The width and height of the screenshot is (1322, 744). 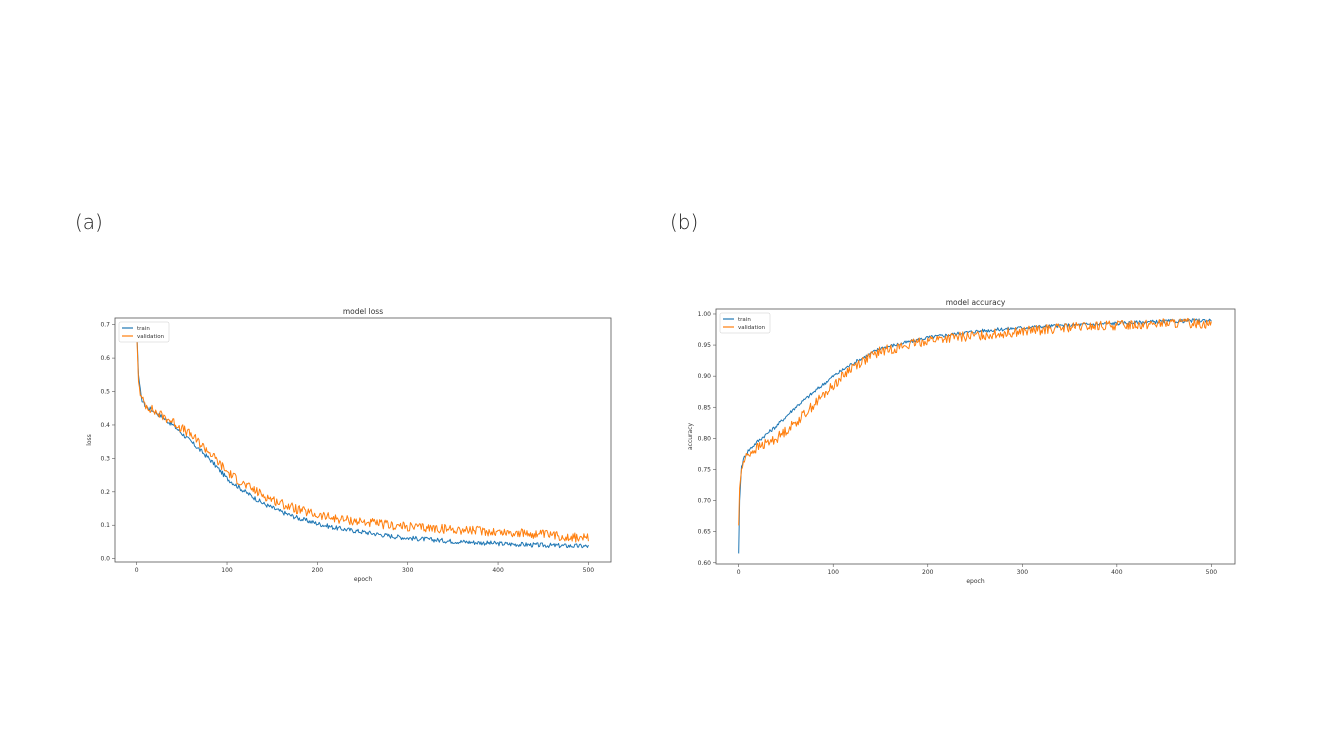 What do you see at coordinates (684, 222) in the screenshot?
I see `panel-label-b: (b)` at bounding box center [684, 222].